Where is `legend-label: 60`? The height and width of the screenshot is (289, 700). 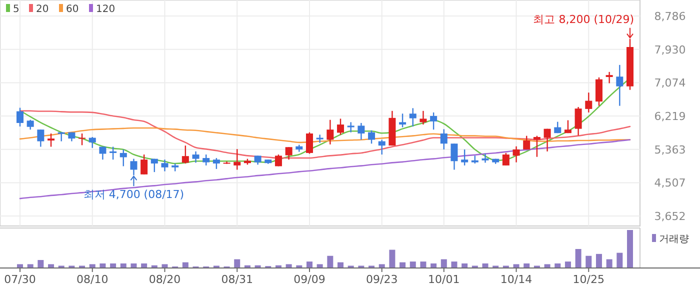 legend-label: 60 is located at coordinates (72, 9).